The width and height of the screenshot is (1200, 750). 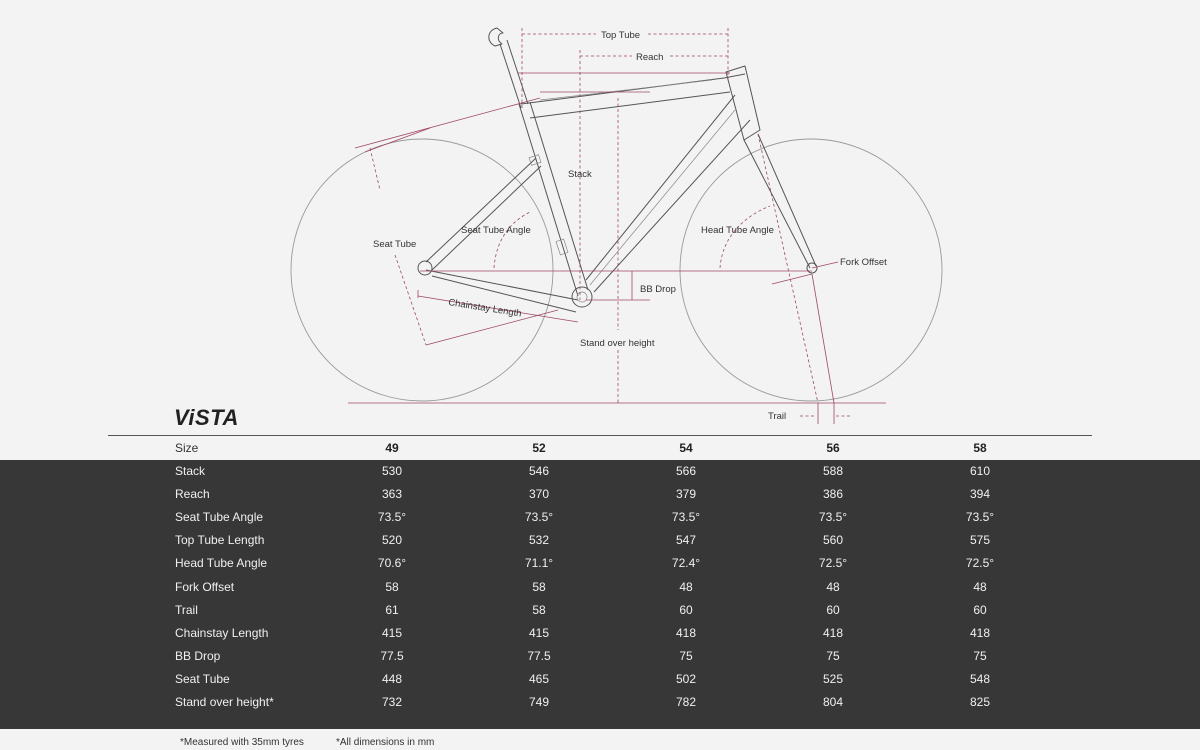 I want to click on table-row: Chainstay Length 415 415 418 418 418, so click(x=600, y=633).